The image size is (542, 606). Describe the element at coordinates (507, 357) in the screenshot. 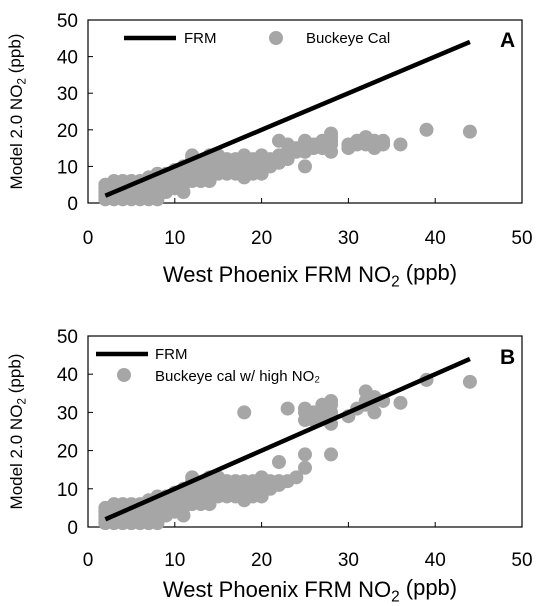

I see `panel-label: B` at that location.